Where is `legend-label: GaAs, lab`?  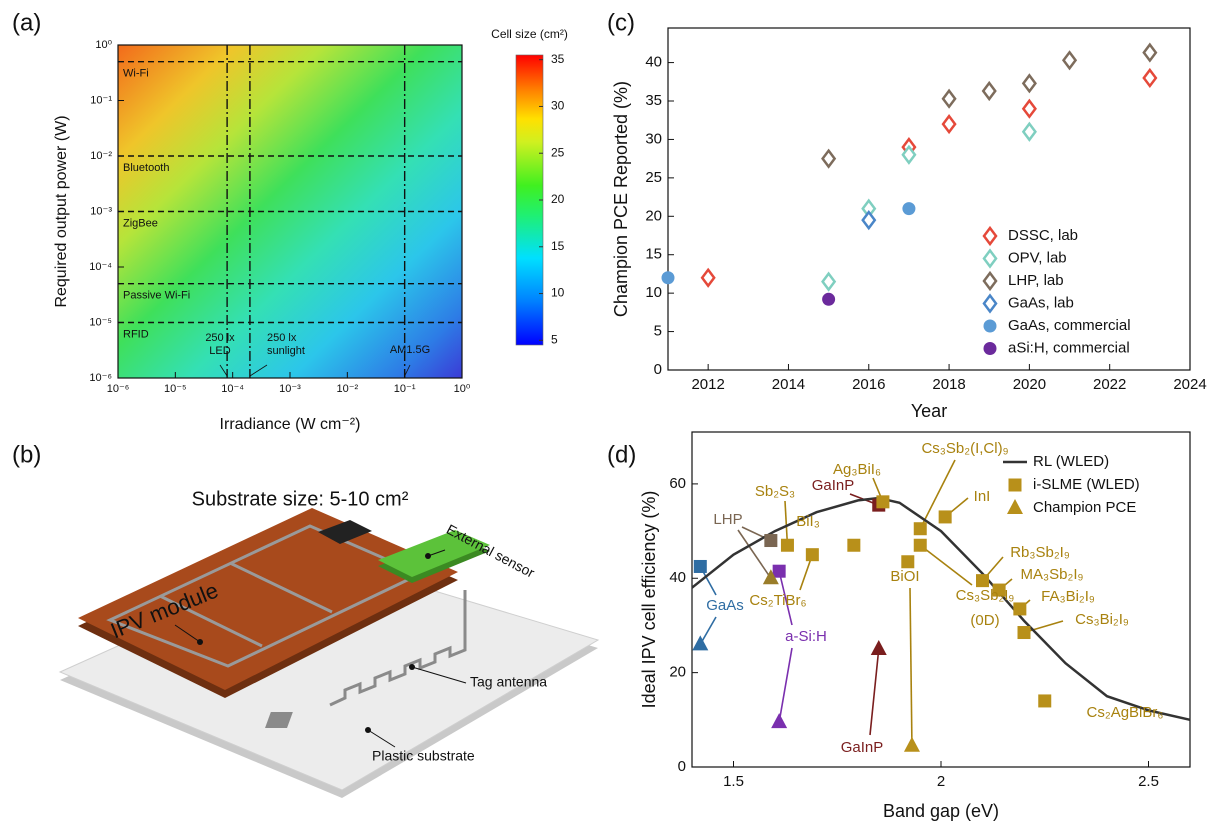
legend-label: GaAs, lab is located at coordinates (1041, 302).